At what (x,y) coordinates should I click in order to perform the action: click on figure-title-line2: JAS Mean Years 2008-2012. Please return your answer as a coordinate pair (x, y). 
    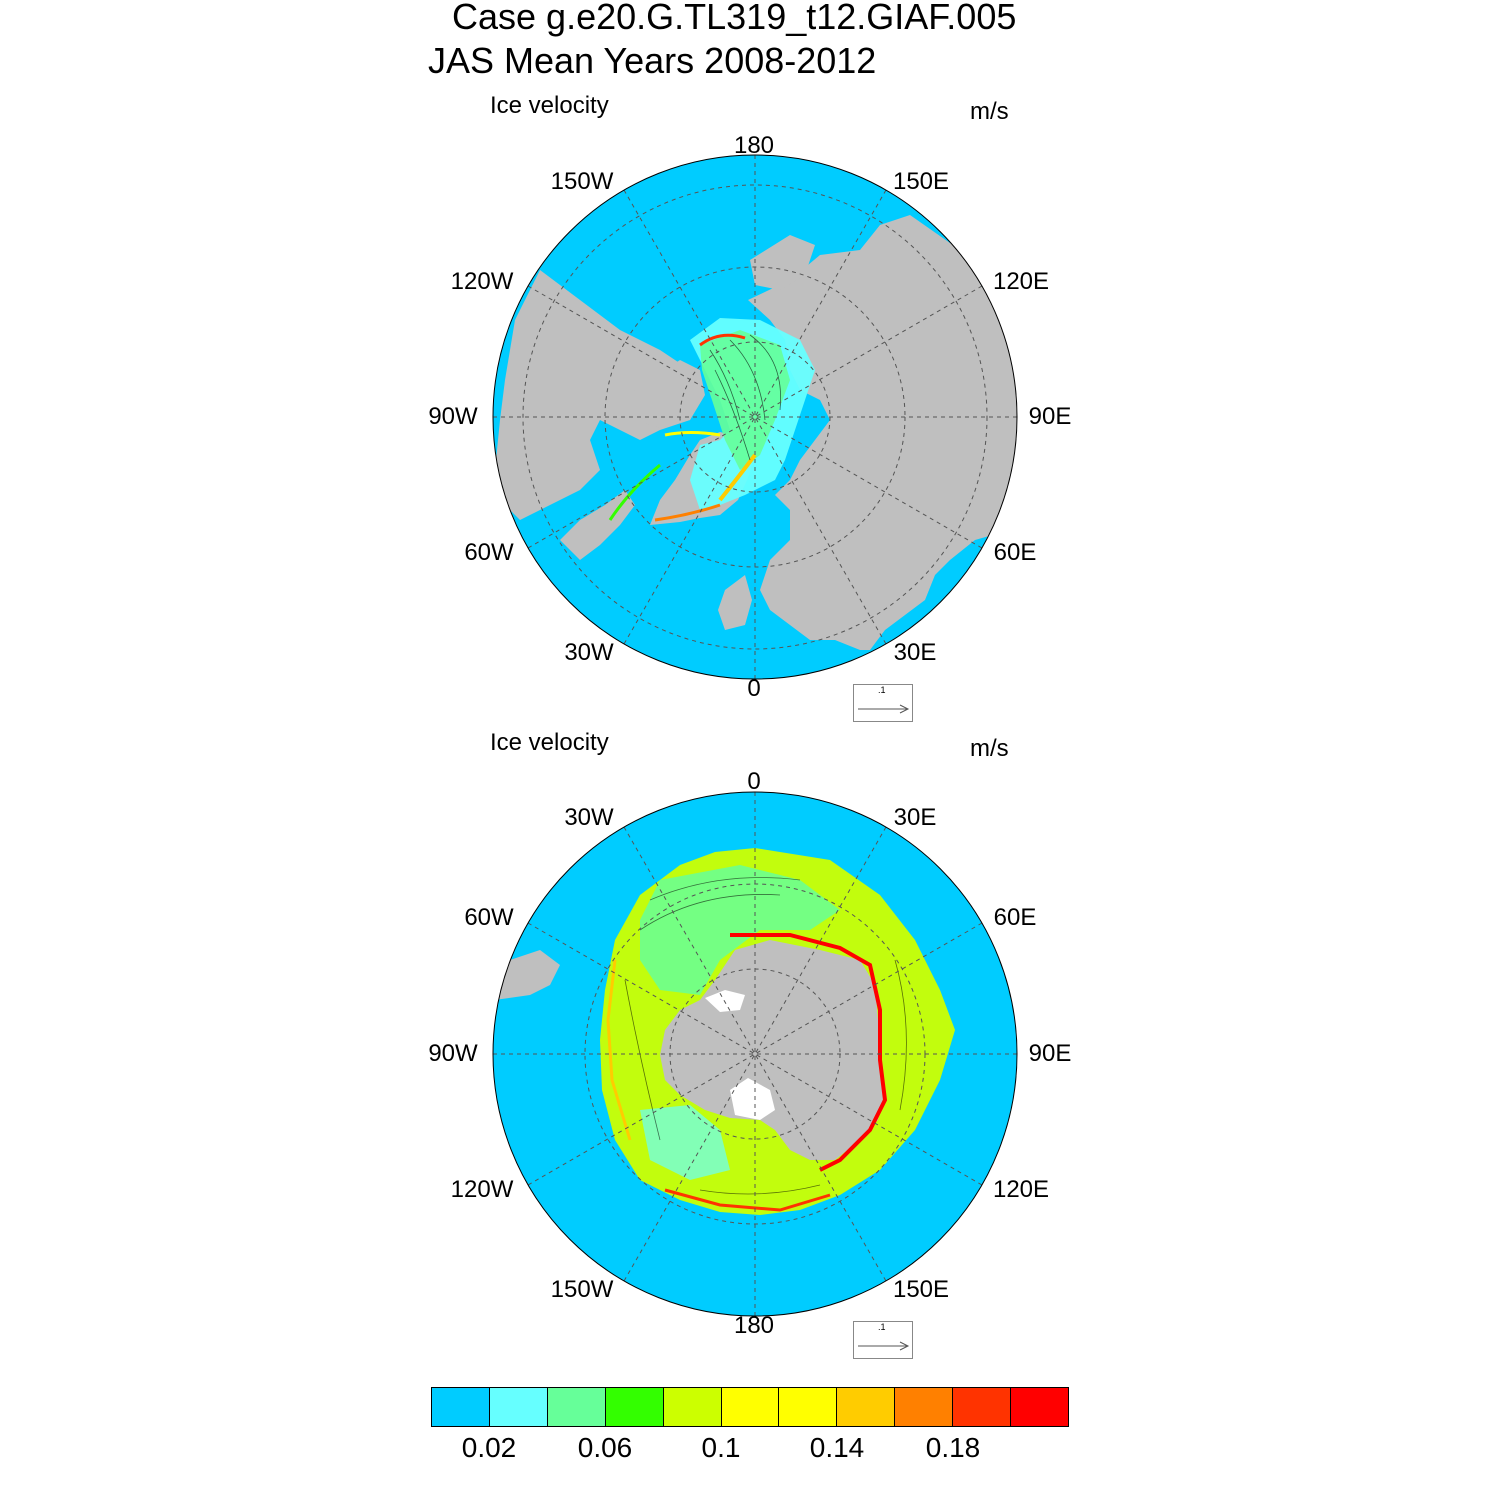
    Looking at the image, I should click on (652, 60).